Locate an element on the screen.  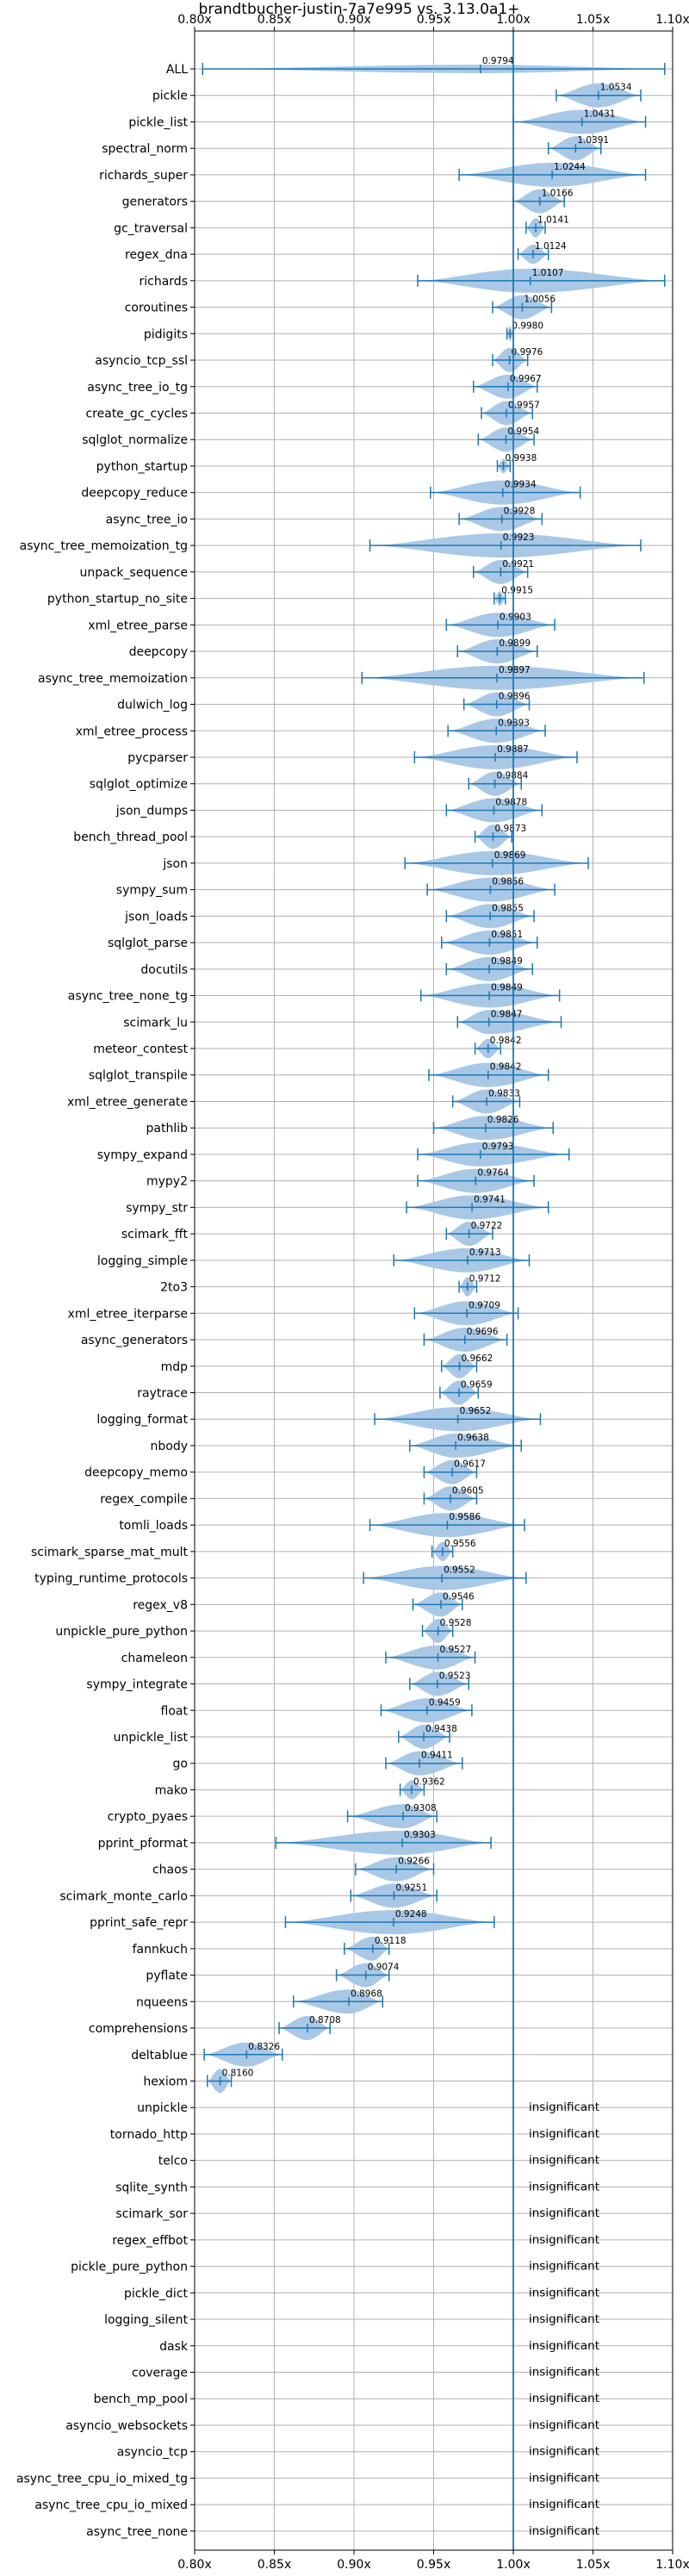
category-label: pickle_list is located at coordinates (158, 122).